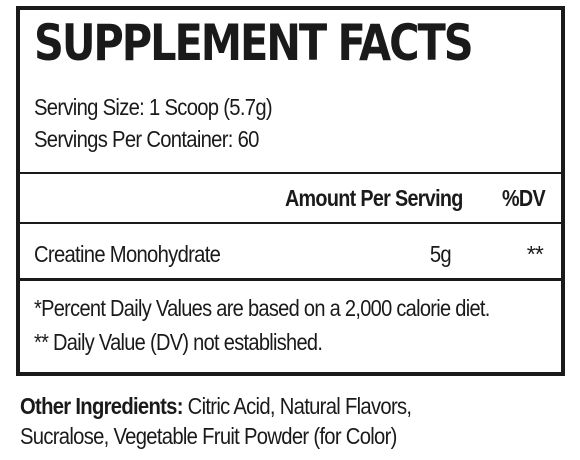 The height and width of the screenshot is (460, 580). I want to click on panel-title: SUPPLEMENT FACTS, so click(254, 43).